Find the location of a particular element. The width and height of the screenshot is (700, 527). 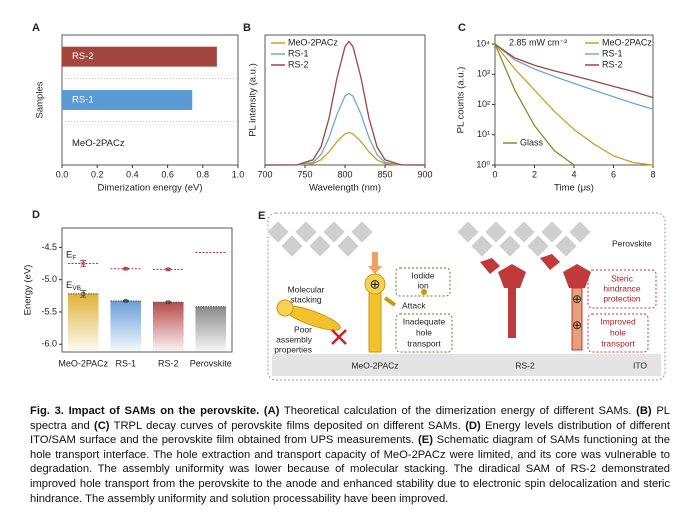

panel-label: B is located at coordinates (247, 28).